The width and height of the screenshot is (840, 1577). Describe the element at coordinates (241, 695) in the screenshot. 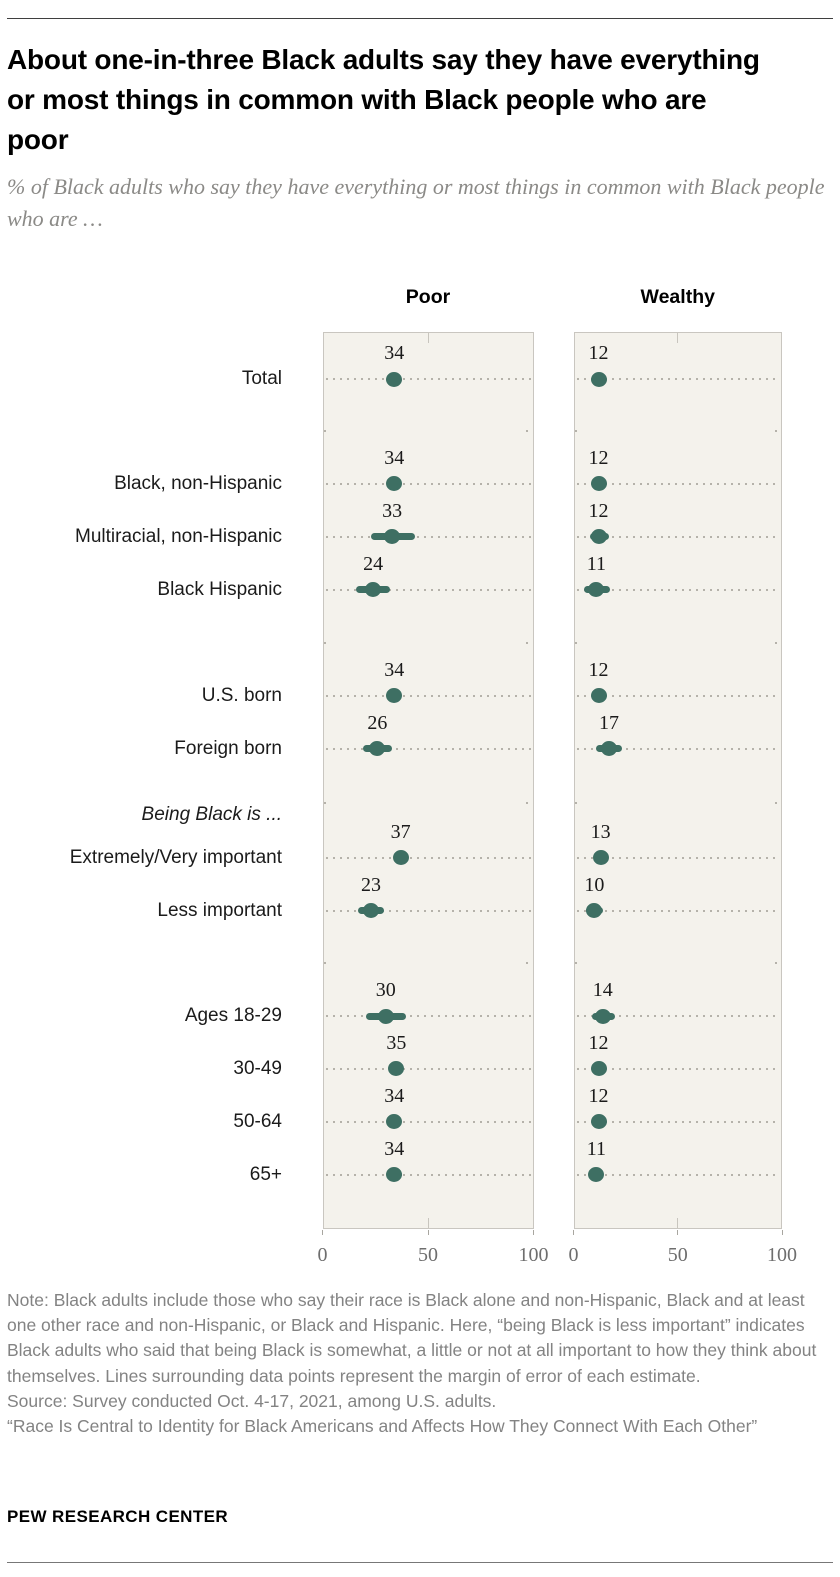

I see `row-label: U.S. born` at that location.